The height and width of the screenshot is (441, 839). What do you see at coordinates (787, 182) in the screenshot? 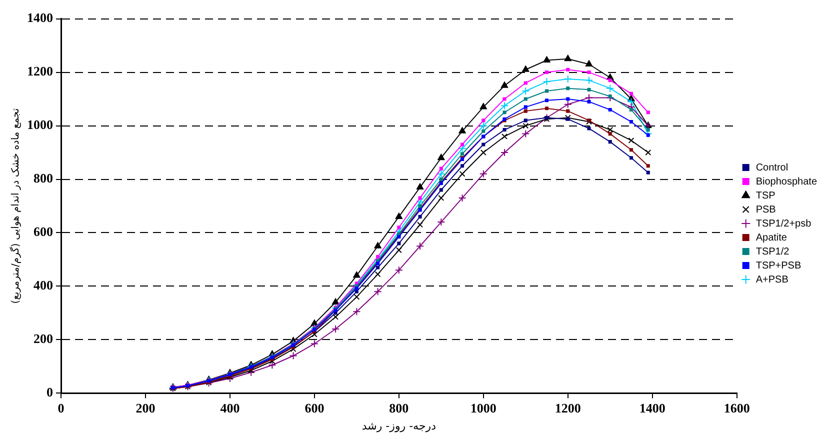
I see `legend-label: Biophosphate` at bounding box center [787, 182].